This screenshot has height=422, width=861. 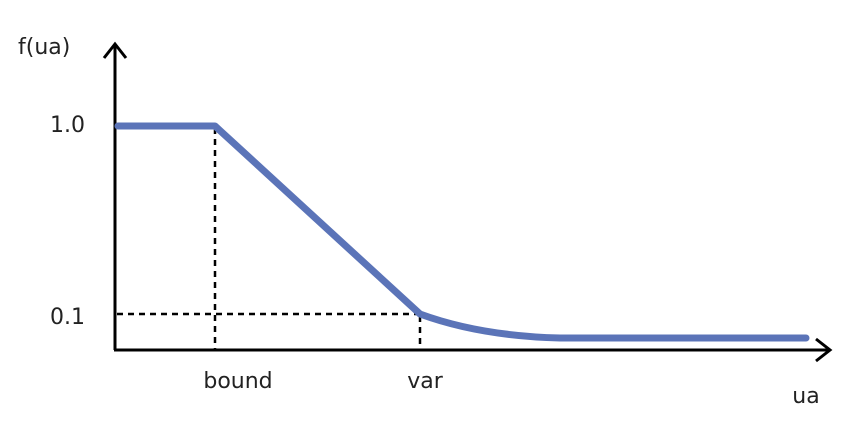 What do you see at coordinates (805, 396) in the screenshot?
I see `x-axis-label: ua` at bounding box center [805, 396].